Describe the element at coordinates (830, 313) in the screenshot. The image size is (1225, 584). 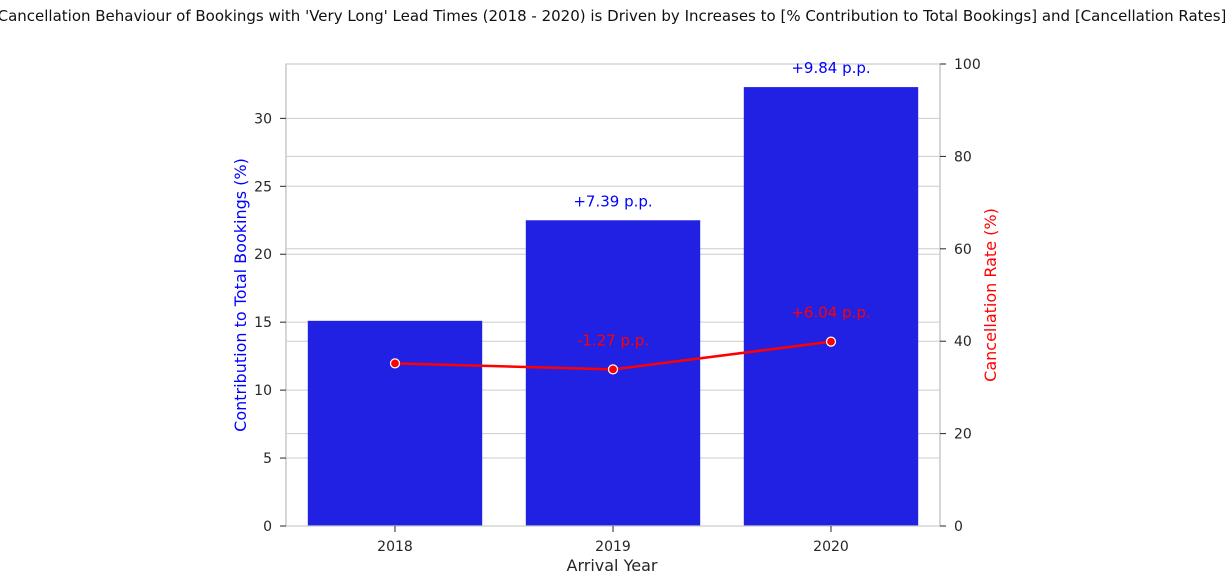
I see `line-annotation-2020: +6.04 p.p.` at that location.